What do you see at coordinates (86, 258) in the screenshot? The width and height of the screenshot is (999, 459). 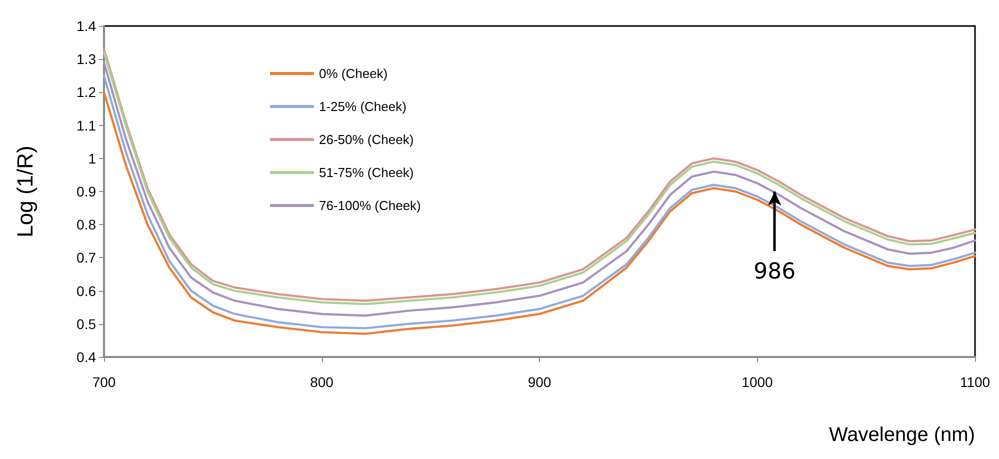 I see `y-tick-label: 0.7` at bounding box center [86, 258].